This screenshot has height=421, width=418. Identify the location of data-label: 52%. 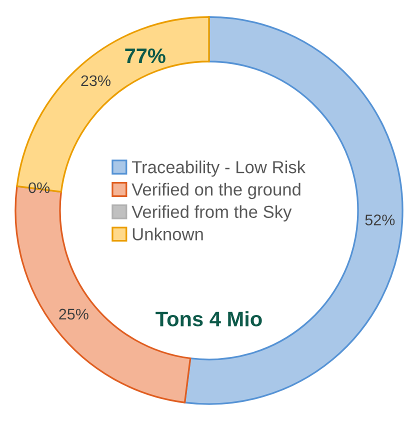
(380, 220).